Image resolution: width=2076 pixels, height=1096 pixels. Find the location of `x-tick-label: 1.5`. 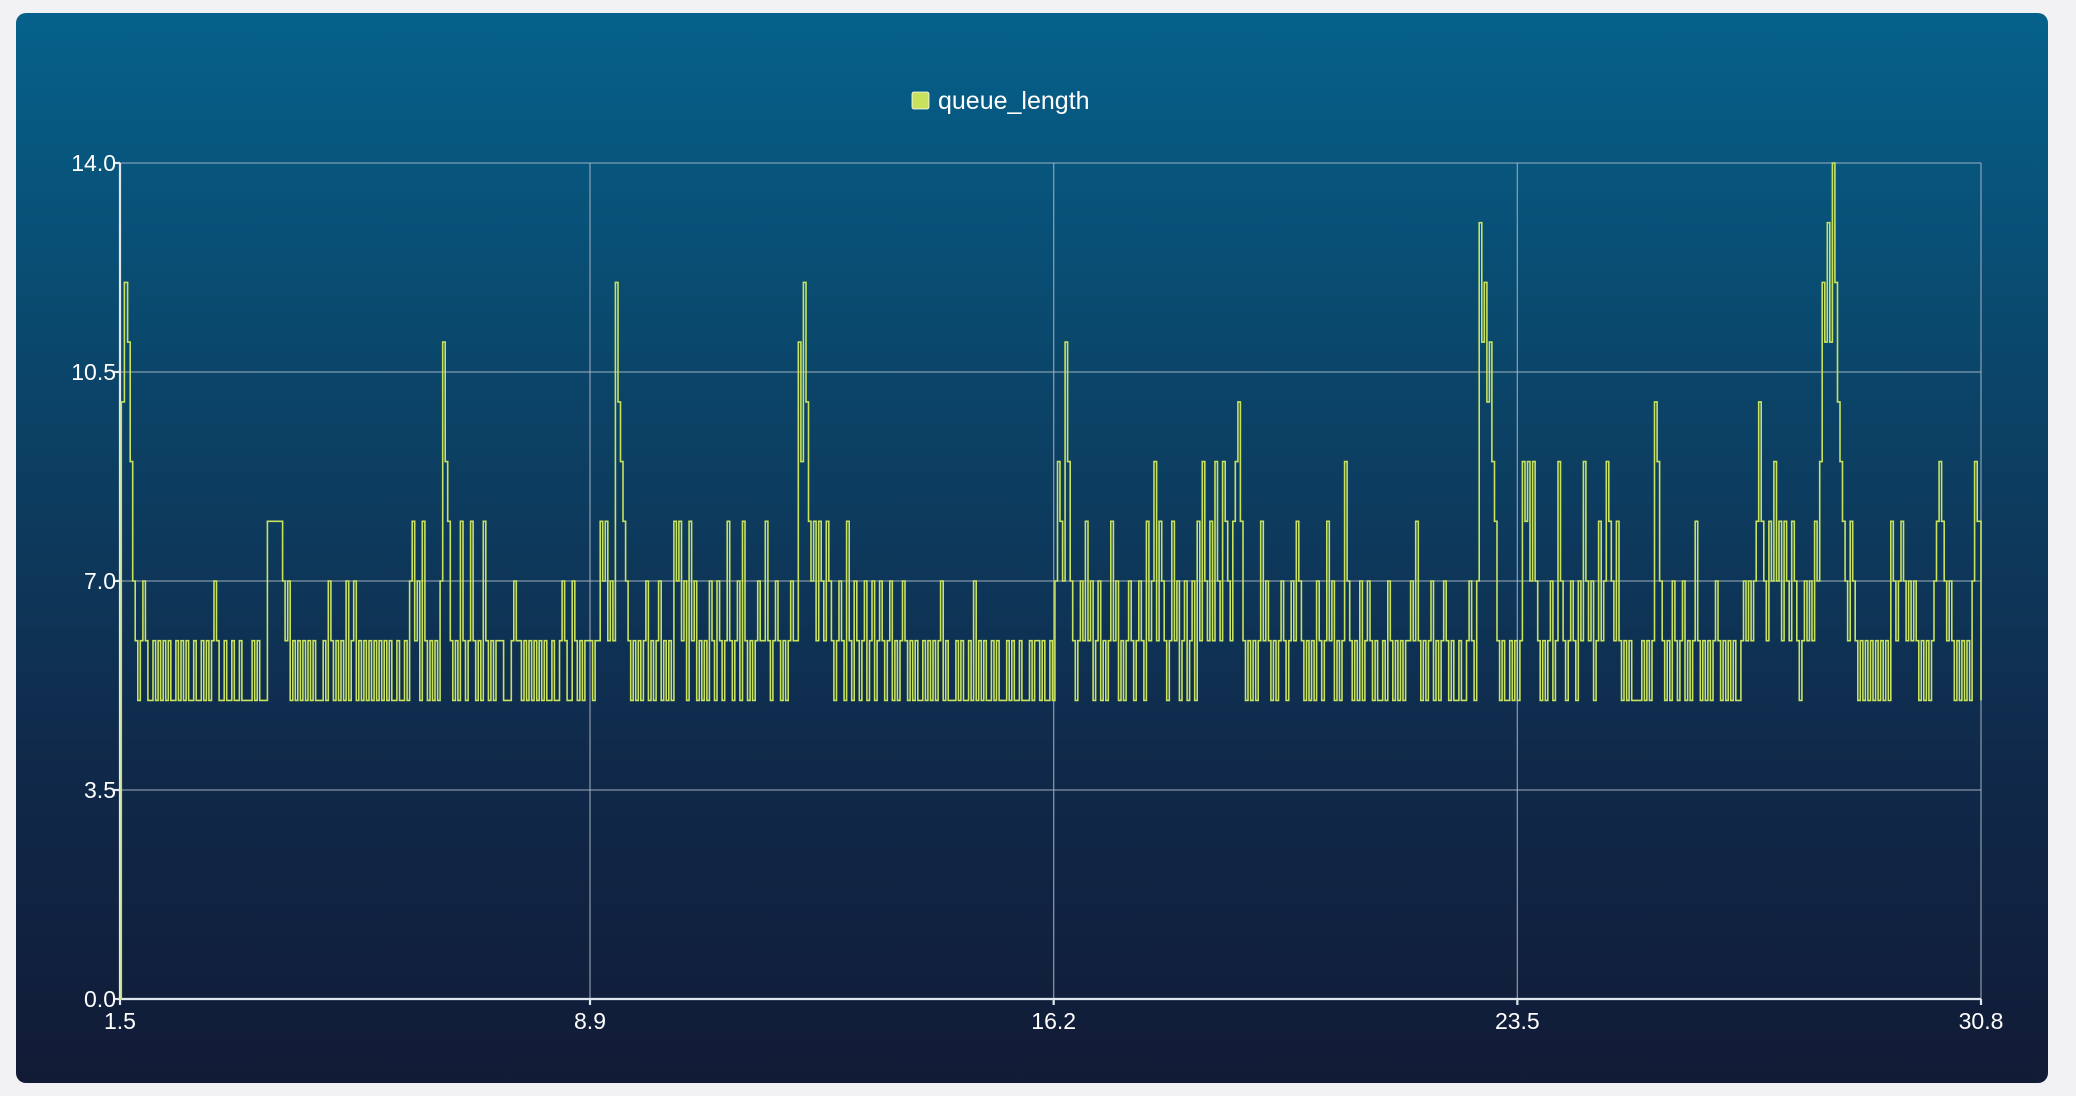

x-tick-label: 1.5 is located at coordinates (120, 1021).